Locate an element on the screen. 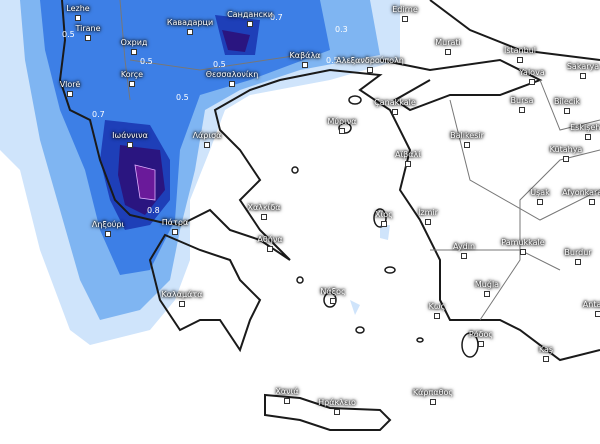 The image size is (600, 444). precip-peak is located at coordinates (145, 182).